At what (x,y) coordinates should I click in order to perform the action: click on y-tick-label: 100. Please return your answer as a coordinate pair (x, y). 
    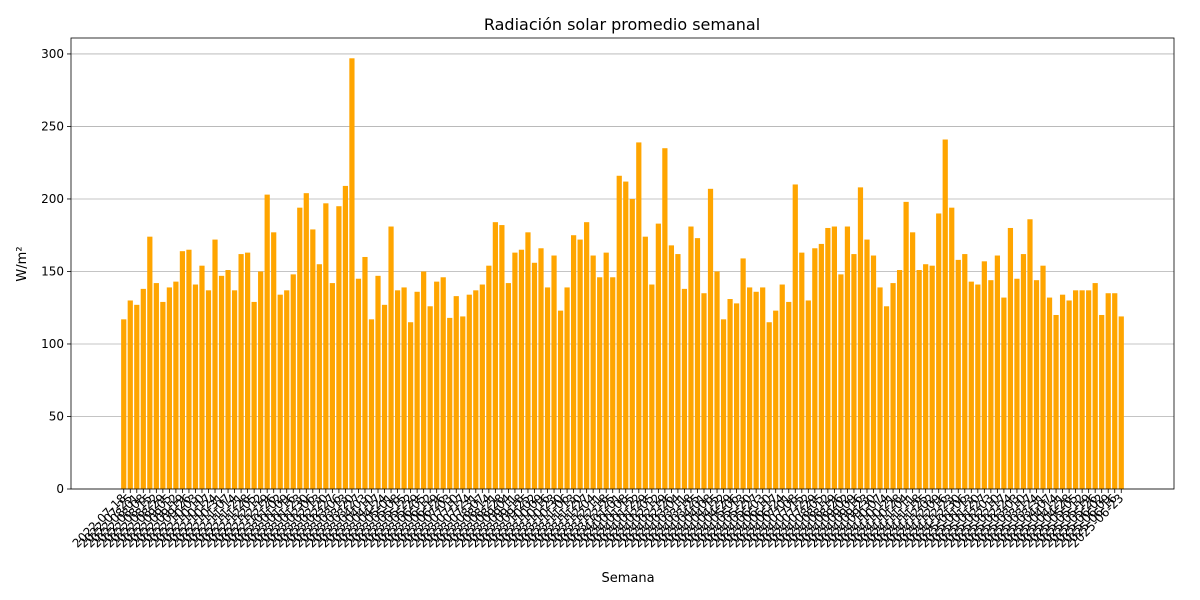
    Looking at the image, I should click on (52, 344).